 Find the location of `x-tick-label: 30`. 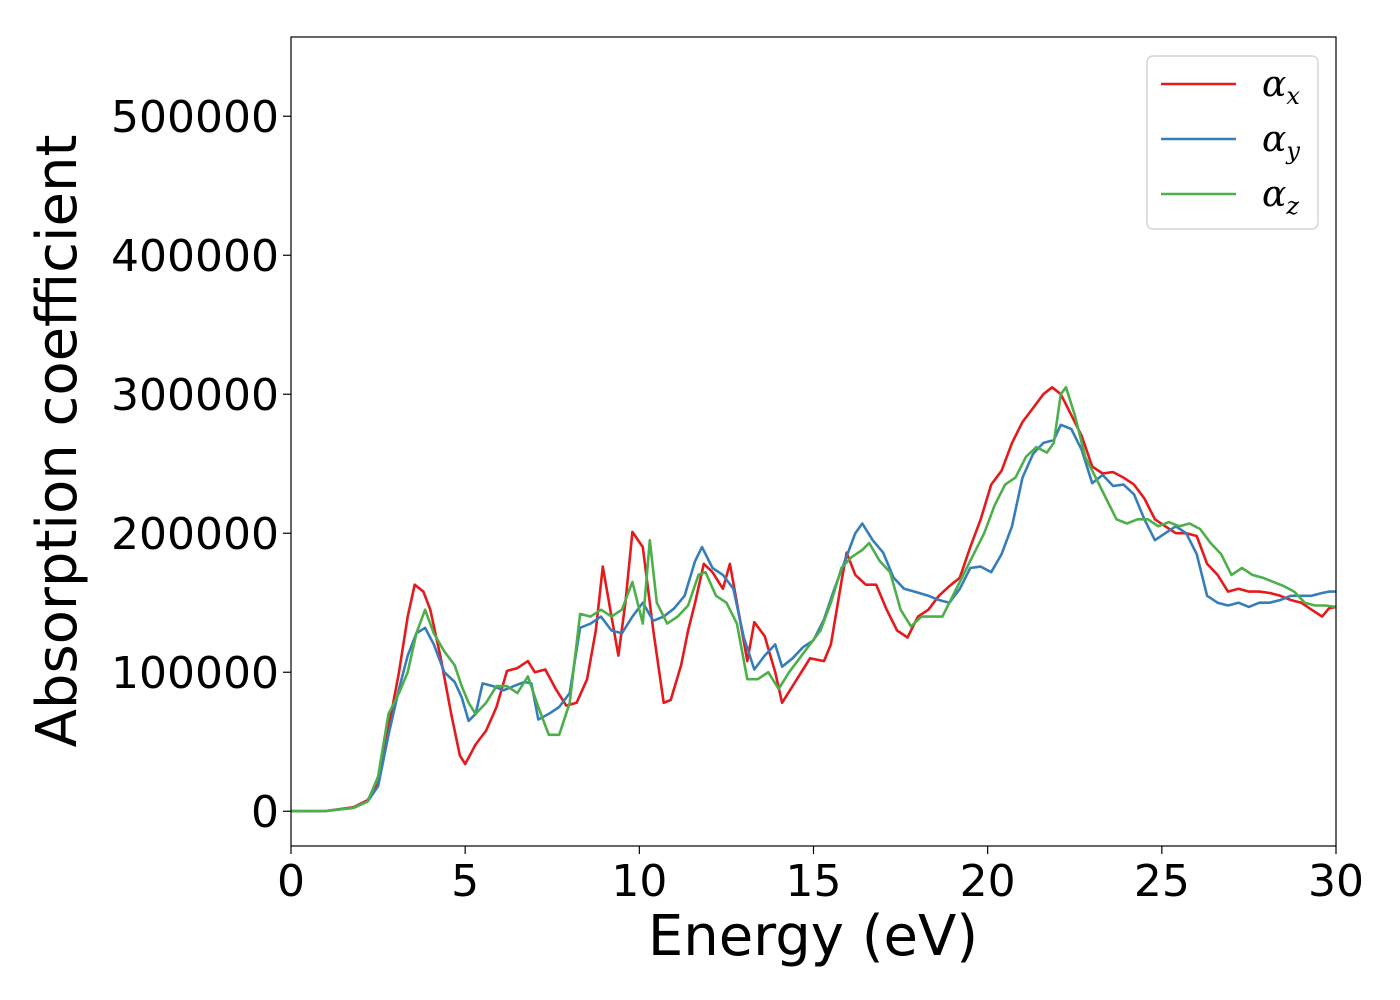

x-tick-label: 30 is located at coordinates (1336, 881).